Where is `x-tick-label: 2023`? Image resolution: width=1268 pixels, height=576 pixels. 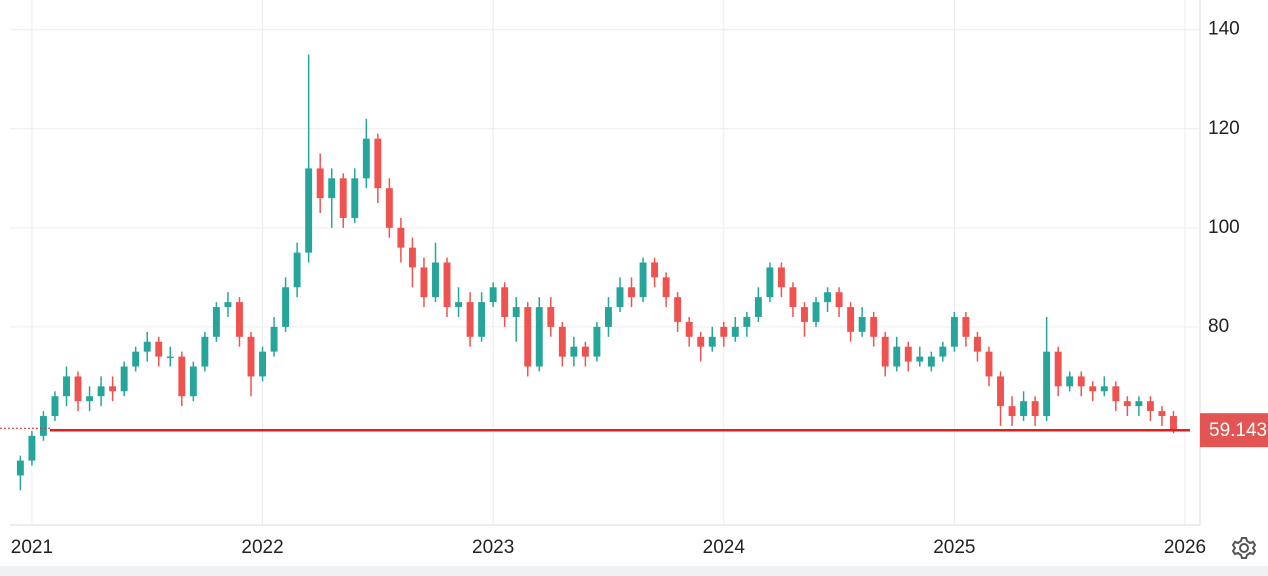 x-tick-label: 2023 is located at coordinates (493, 547).